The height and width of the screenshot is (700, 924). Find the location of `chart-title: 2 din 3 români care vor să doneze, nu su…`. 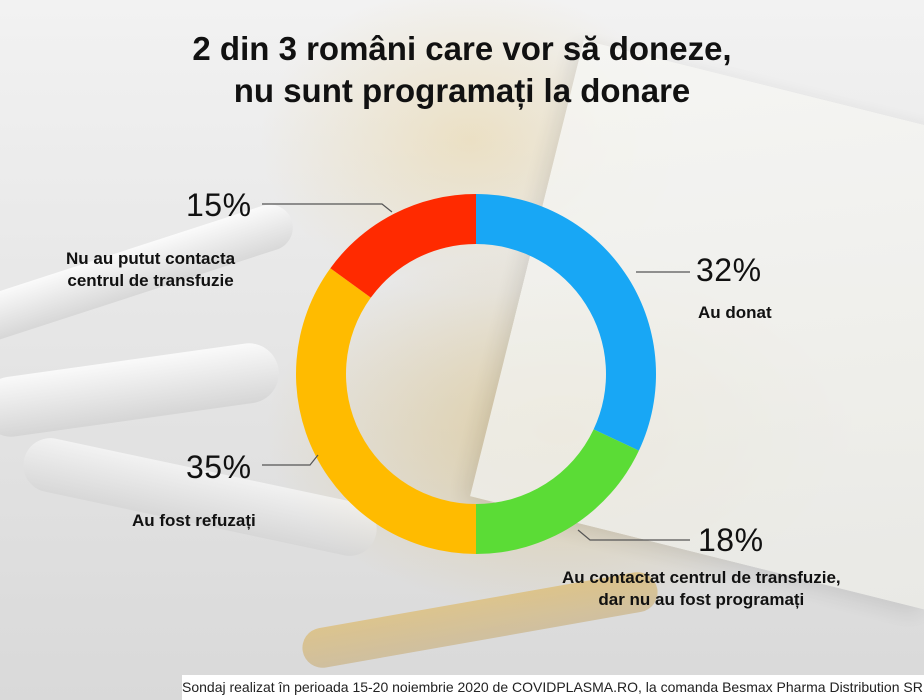

chart-title: 2 din 3 români care vor să doneze, nu su… is located at coordinates (462, 70).